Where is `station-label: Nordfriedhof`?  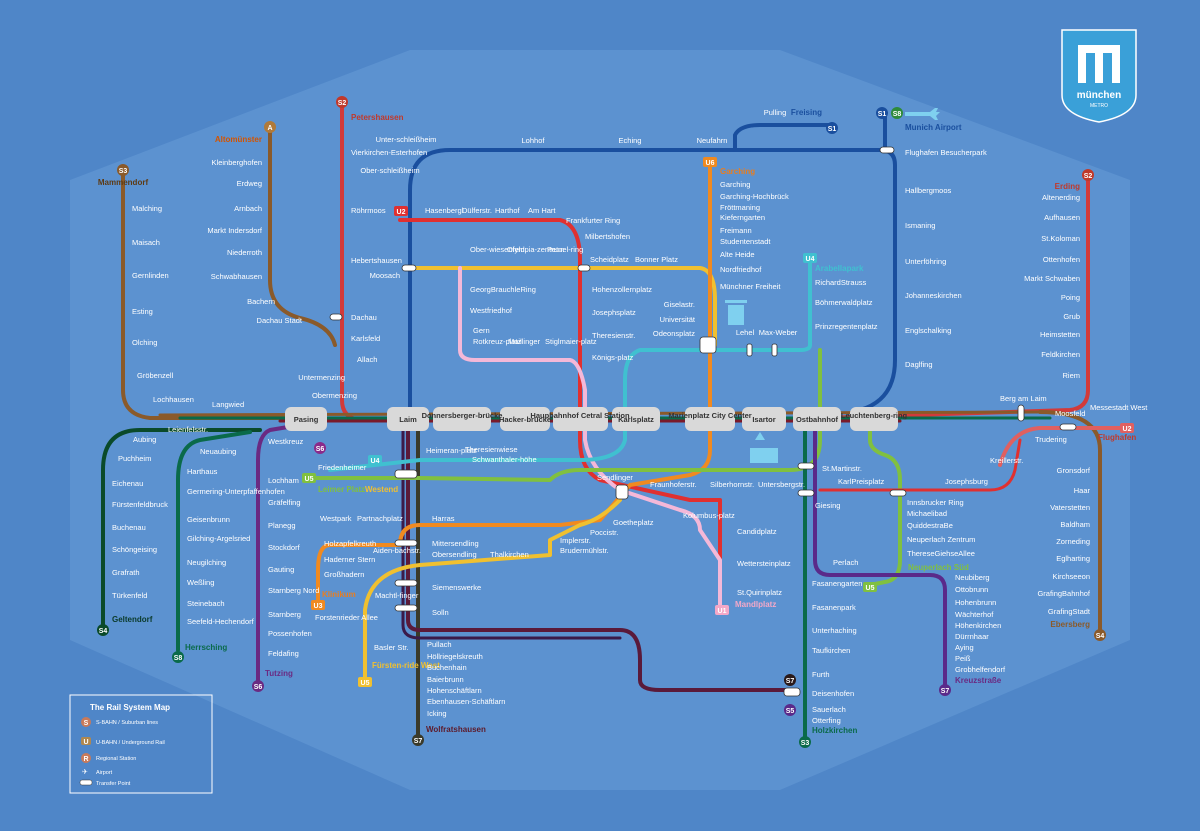 station-label: Nordfriedhof is located at coordinates (741, 269).